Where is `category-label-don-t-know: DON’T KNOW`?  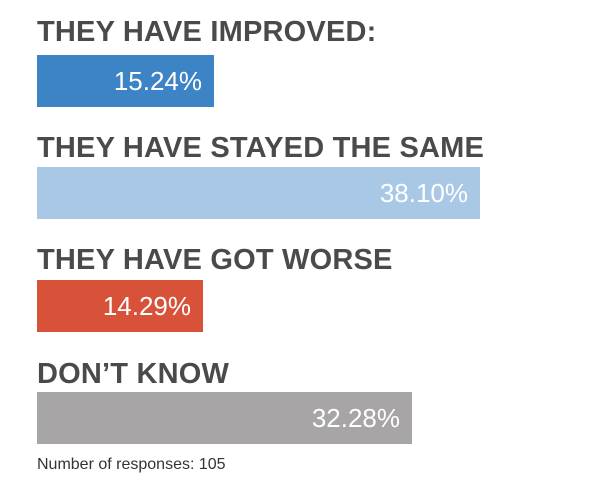
category-label-don-t-know: DON’T KNOW is located at coordinates (133, 374).